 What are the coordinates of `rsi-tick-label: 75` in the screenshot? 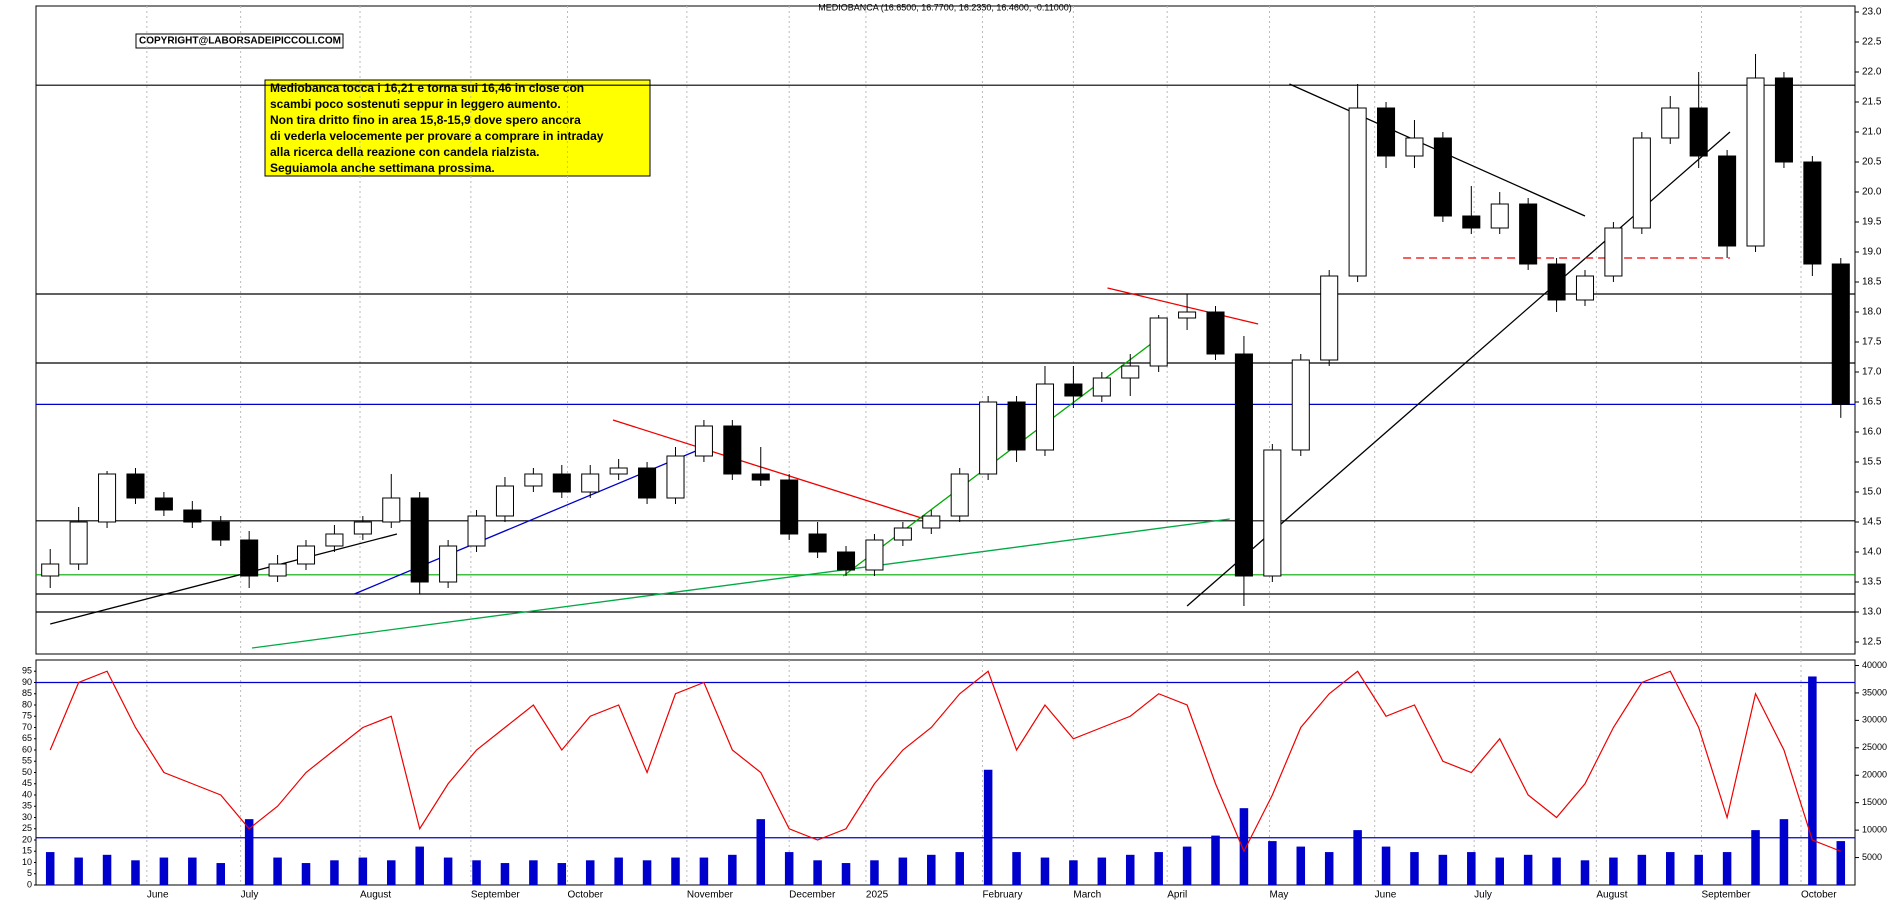 It's located at (27, 716).